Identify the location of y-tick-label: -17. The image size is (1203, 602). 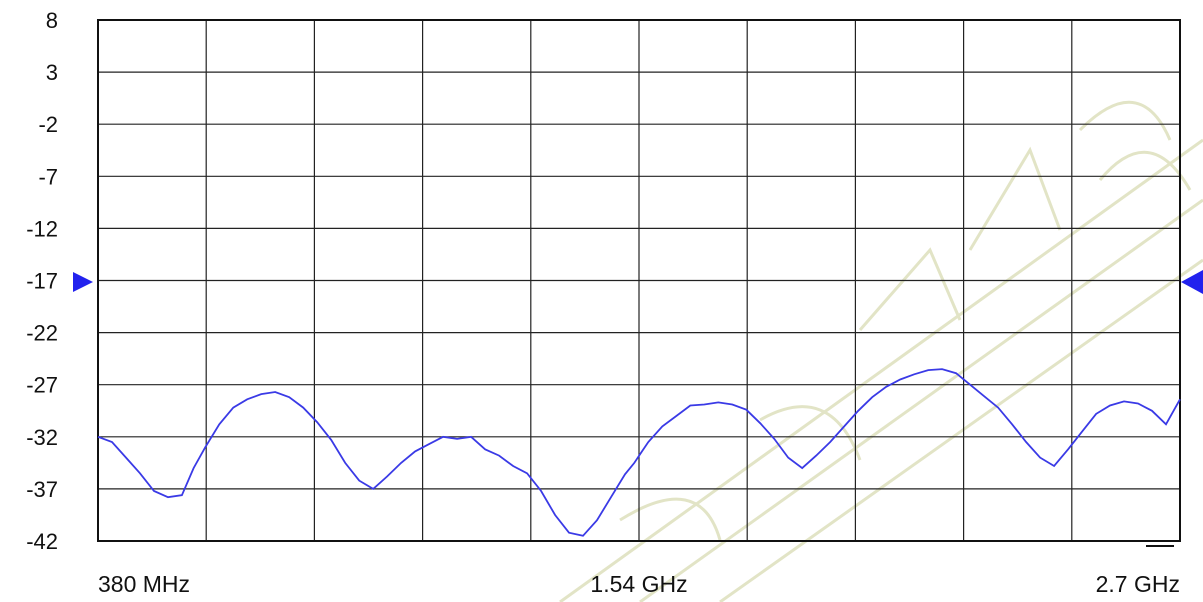
(42, 281).